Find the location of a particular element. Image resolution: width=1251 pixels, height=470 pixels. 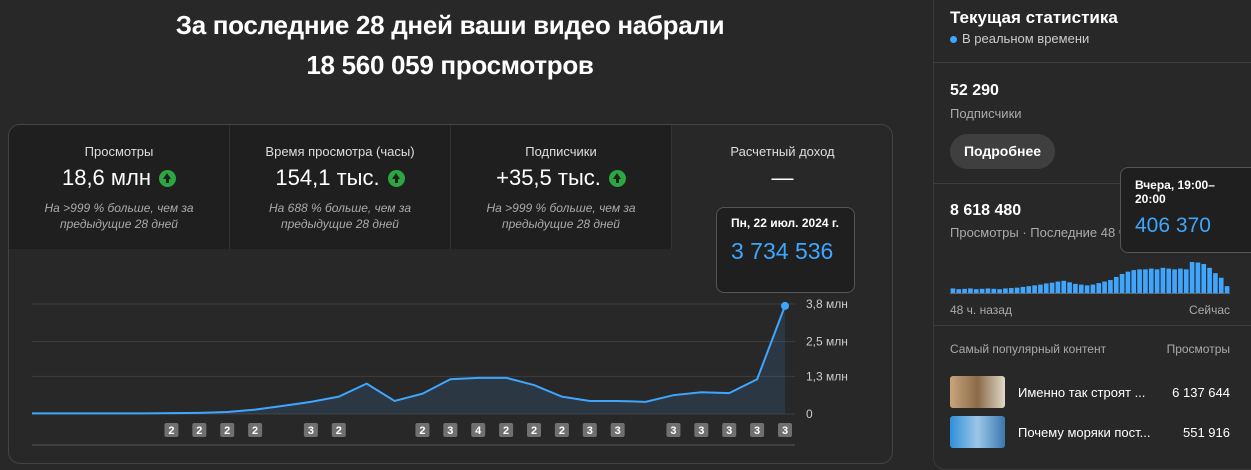

realtime-title: Текущая статистика is located at coordinates (1034, 17).